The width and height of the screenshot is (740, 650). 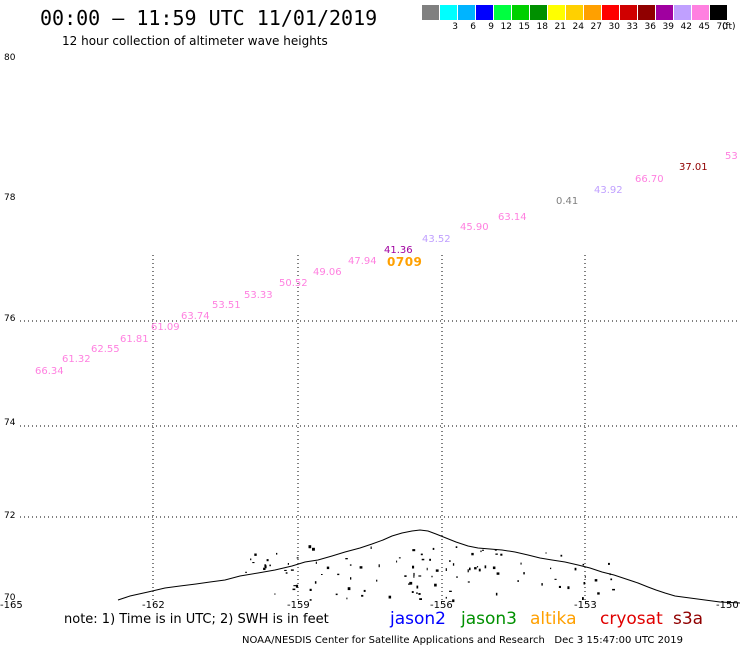 I want to click on colorbar-tick-label: 15, so click(x=524, y=27).